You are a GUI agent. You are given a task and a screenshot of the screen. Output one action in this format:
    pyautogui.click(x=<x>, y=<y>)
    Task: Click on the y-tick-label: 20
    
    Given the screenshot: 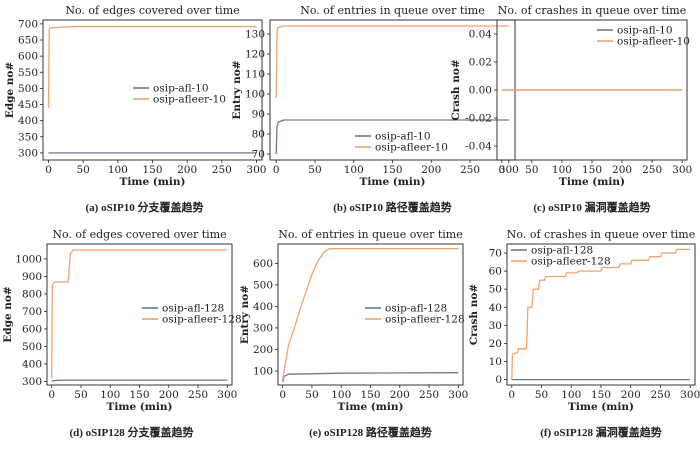 What is the action you would take?
    pyautogui.click(x=495, y=344)
    